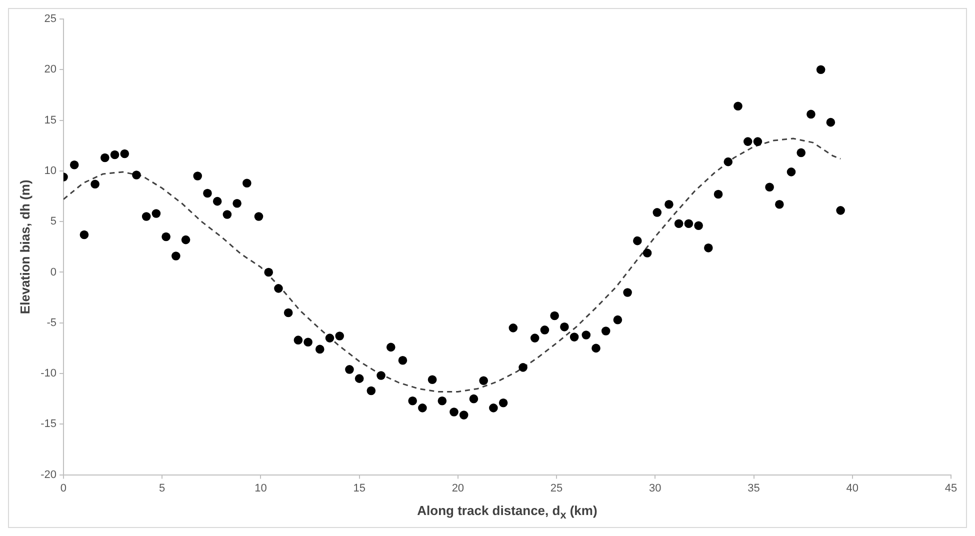 The image size is (975, 536). Describe the element at coordinates (951, 488) in the screenshot. I see `x-tick-label: 45` at that location.